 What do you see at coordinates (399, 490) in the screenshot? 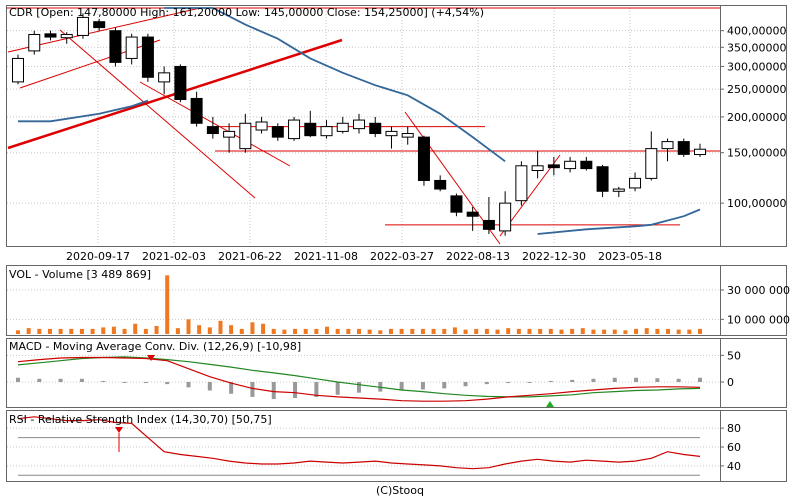
I see `footer-credit: (C)Stooq` at bounding box center [399, 490].